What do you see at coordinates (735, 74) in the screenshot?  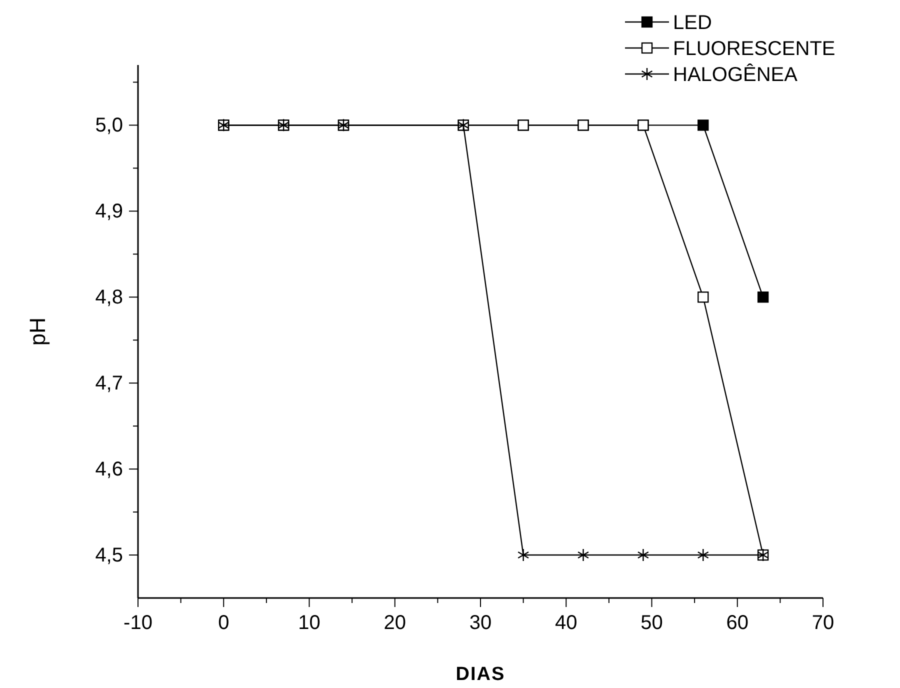 I see `legend-label: HALOGÊNEA` at bounding box center [735, 74].